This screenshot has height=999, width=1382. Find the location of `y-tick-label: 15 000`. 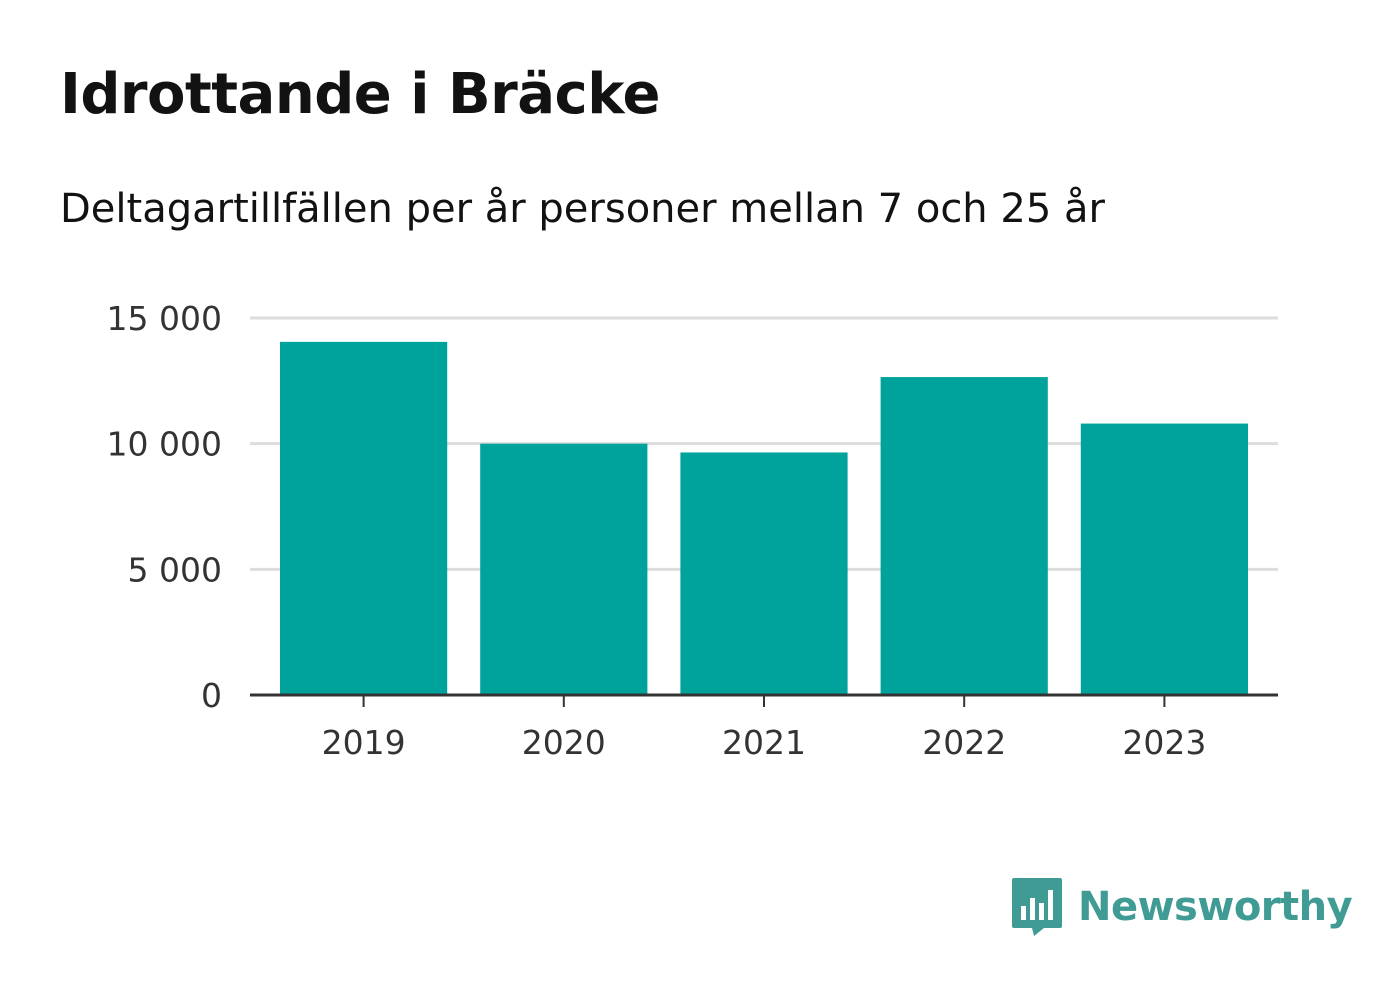

y-tick-label: 15 000 is located at coordinates (164, 318).